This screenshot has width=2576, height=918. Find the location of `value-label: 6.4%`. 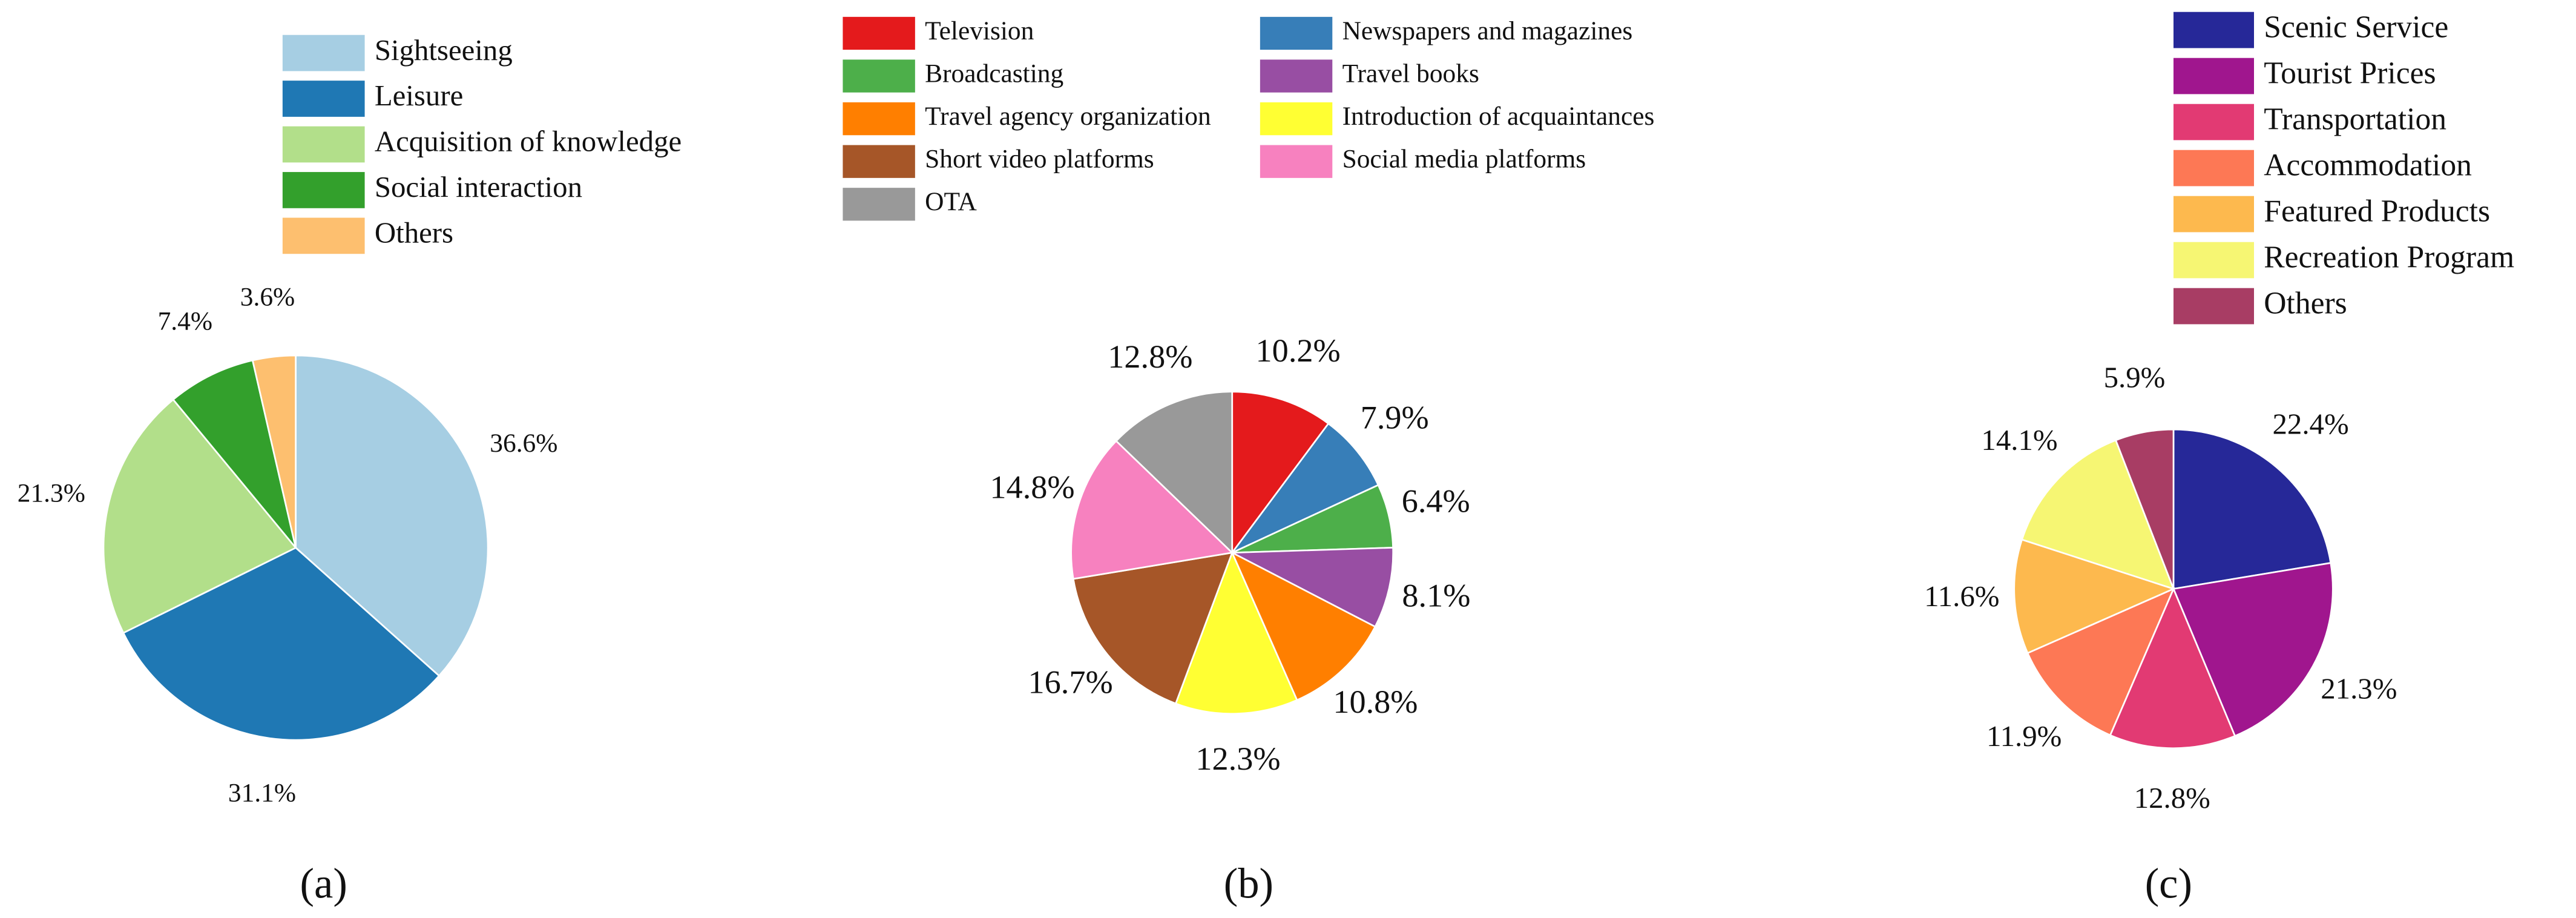

value-label: 6.4% is located at coordinates (1436, 501).